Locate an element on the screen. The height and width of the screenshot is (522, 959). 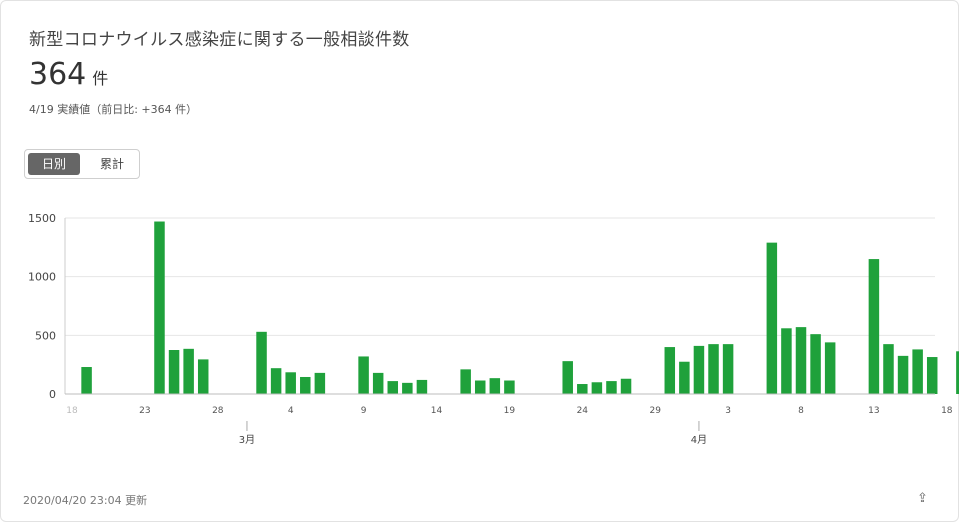
month-label: 4月 is located at coordinates (699, 440).